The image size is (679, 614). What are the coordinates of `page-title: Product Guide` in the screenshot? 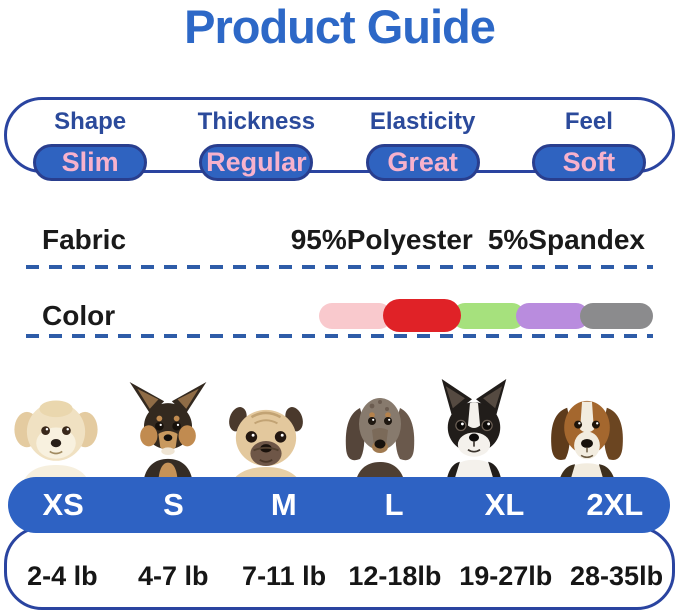 It's located at (340, 26).